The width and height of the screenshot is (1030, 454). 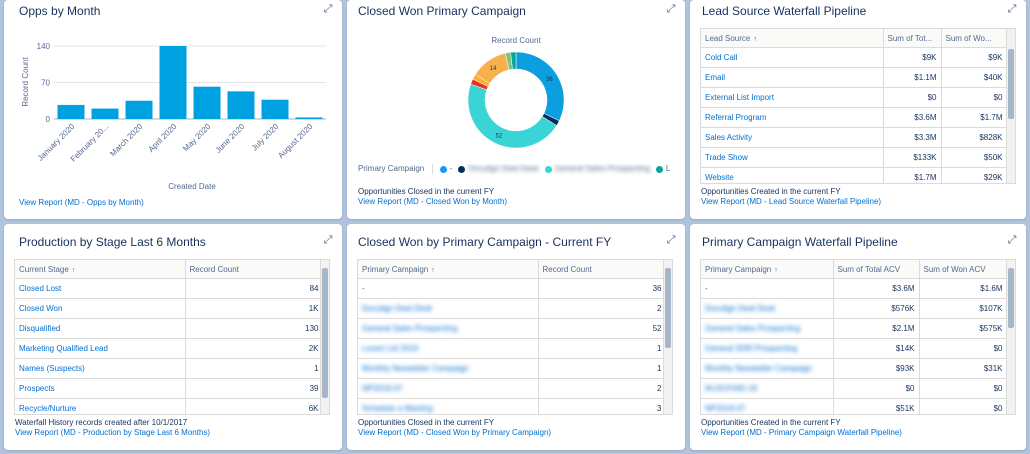 I want to click on table-row: Cold Call $9K $9K, so click(x=854, y=57).